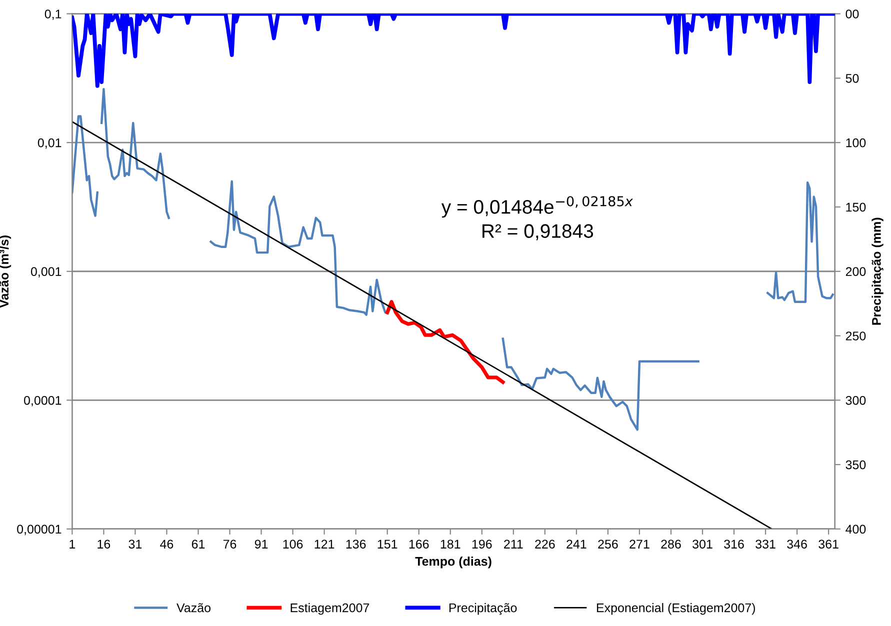 The width and height of the screenshot is (891, 626). Describe the element at coordinates (702, 544) in the screenshot. I see `x-tick-label: 301` at that location.